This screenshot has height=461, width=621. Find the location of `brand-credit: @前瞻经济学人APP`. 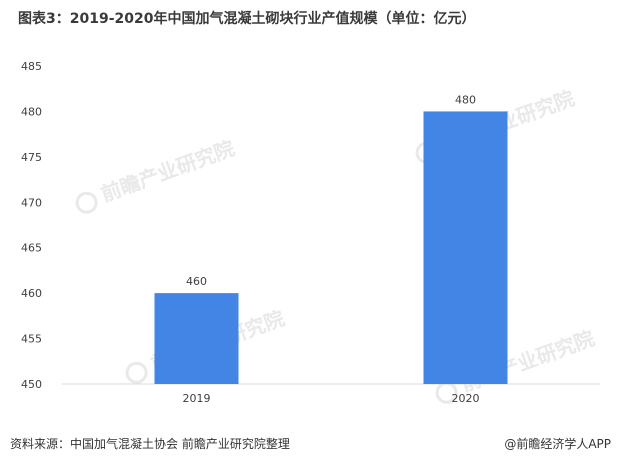

brand-credit: @前瞻经济学人APP is located at coordinates (557, 444).